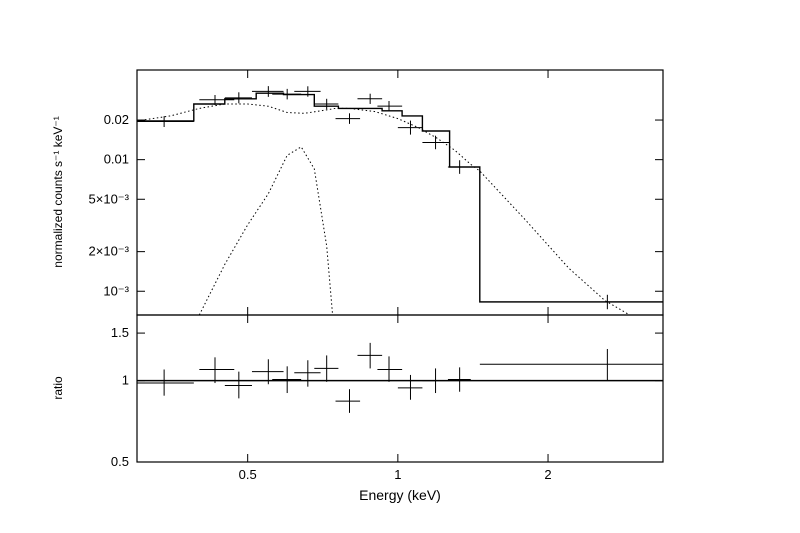 The height and width of the screenshot is (533, 800). I want to click on bottom-x-tick-label: 0.5, so click(248, 474).